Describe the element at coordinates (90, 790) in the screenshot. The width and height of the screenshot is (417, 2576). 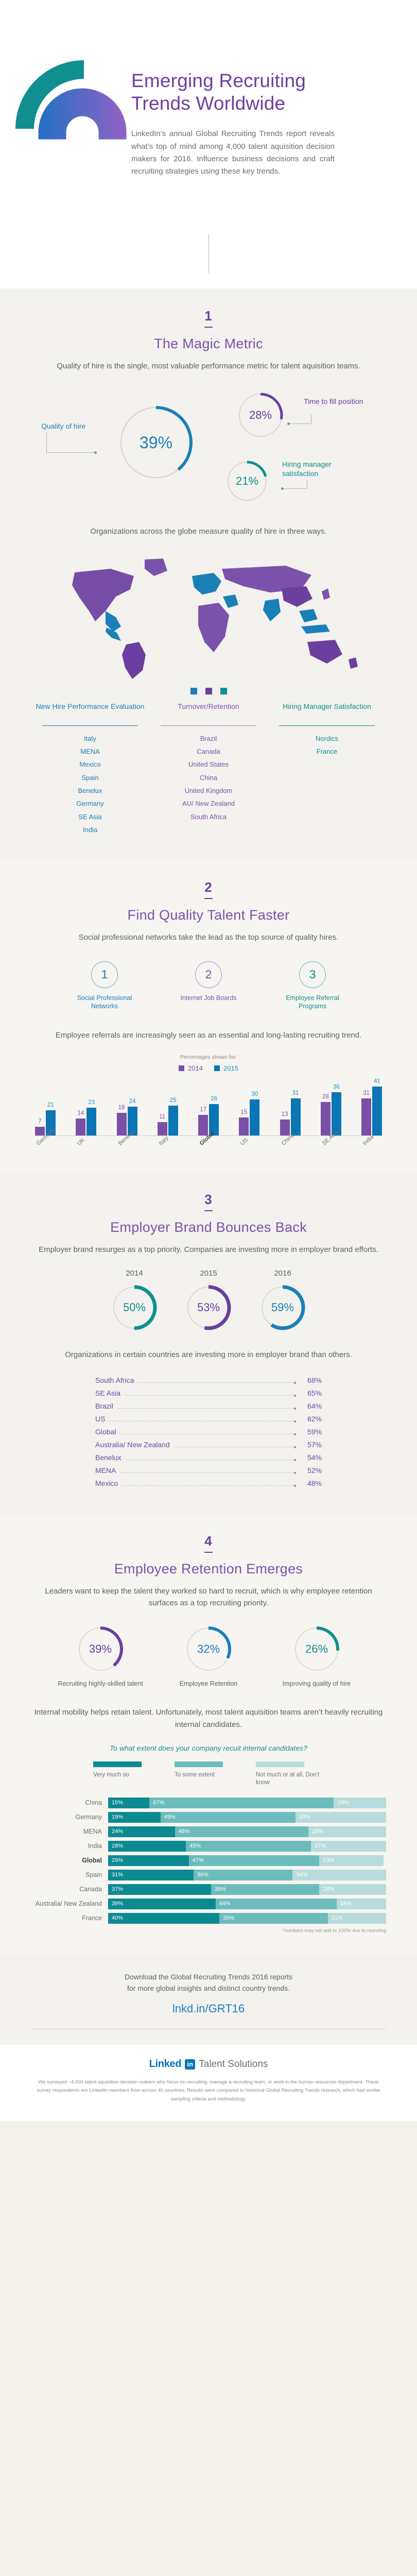
I see `list-item: Benelux` at that location.